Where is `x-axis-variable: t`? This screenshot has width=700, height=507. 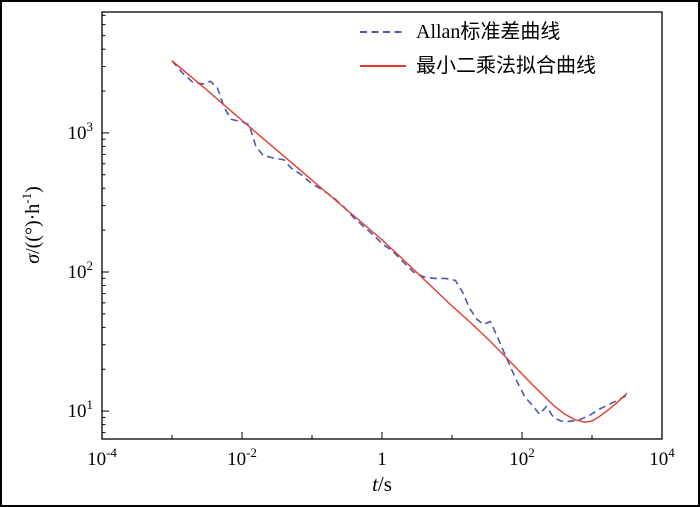 x-axis-variable: t is located at coordinates (375, 484).